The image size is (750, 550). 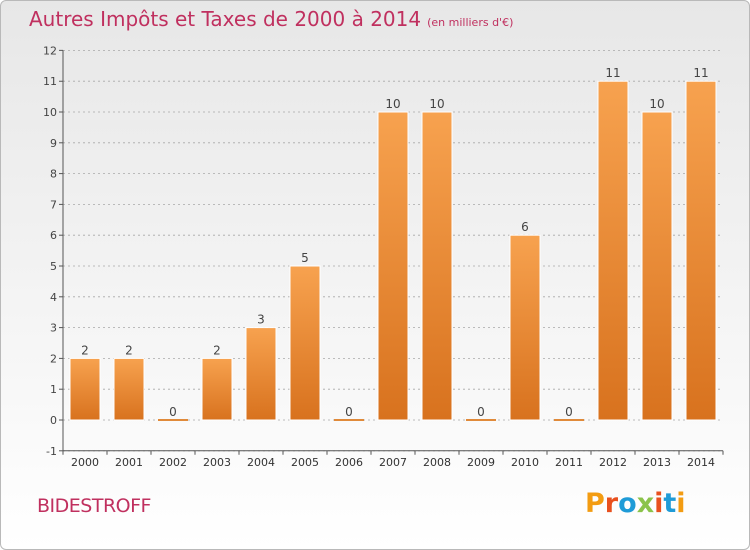 What do you see at coordinates (349, 462) in the screenshot?
I see `x-tick-label: 2006` at bounding box center [349, 462].